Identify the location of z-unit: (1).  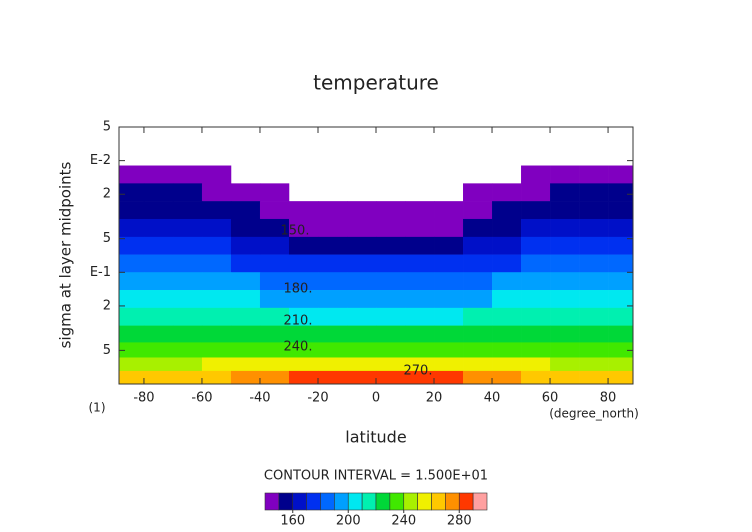
(97, 408).